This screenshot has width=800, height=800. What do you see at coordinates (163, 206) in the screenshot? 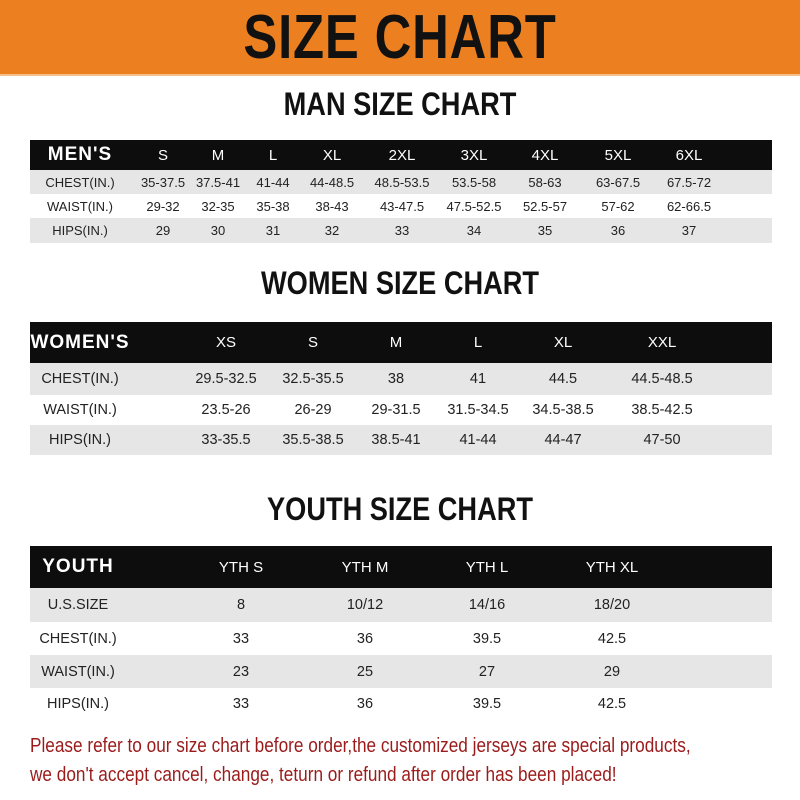
I see `value-cell: 29-32` at bounding box center [163, 206].